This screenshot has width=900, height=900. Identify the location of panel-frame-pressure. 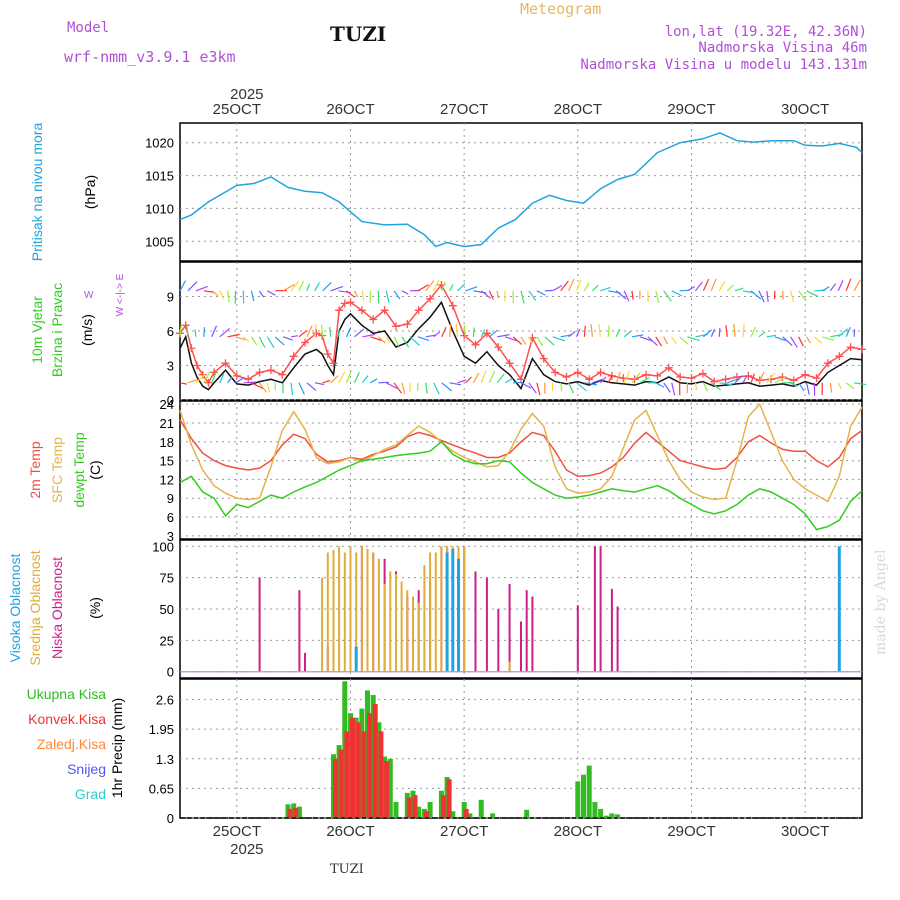
(521, 192).